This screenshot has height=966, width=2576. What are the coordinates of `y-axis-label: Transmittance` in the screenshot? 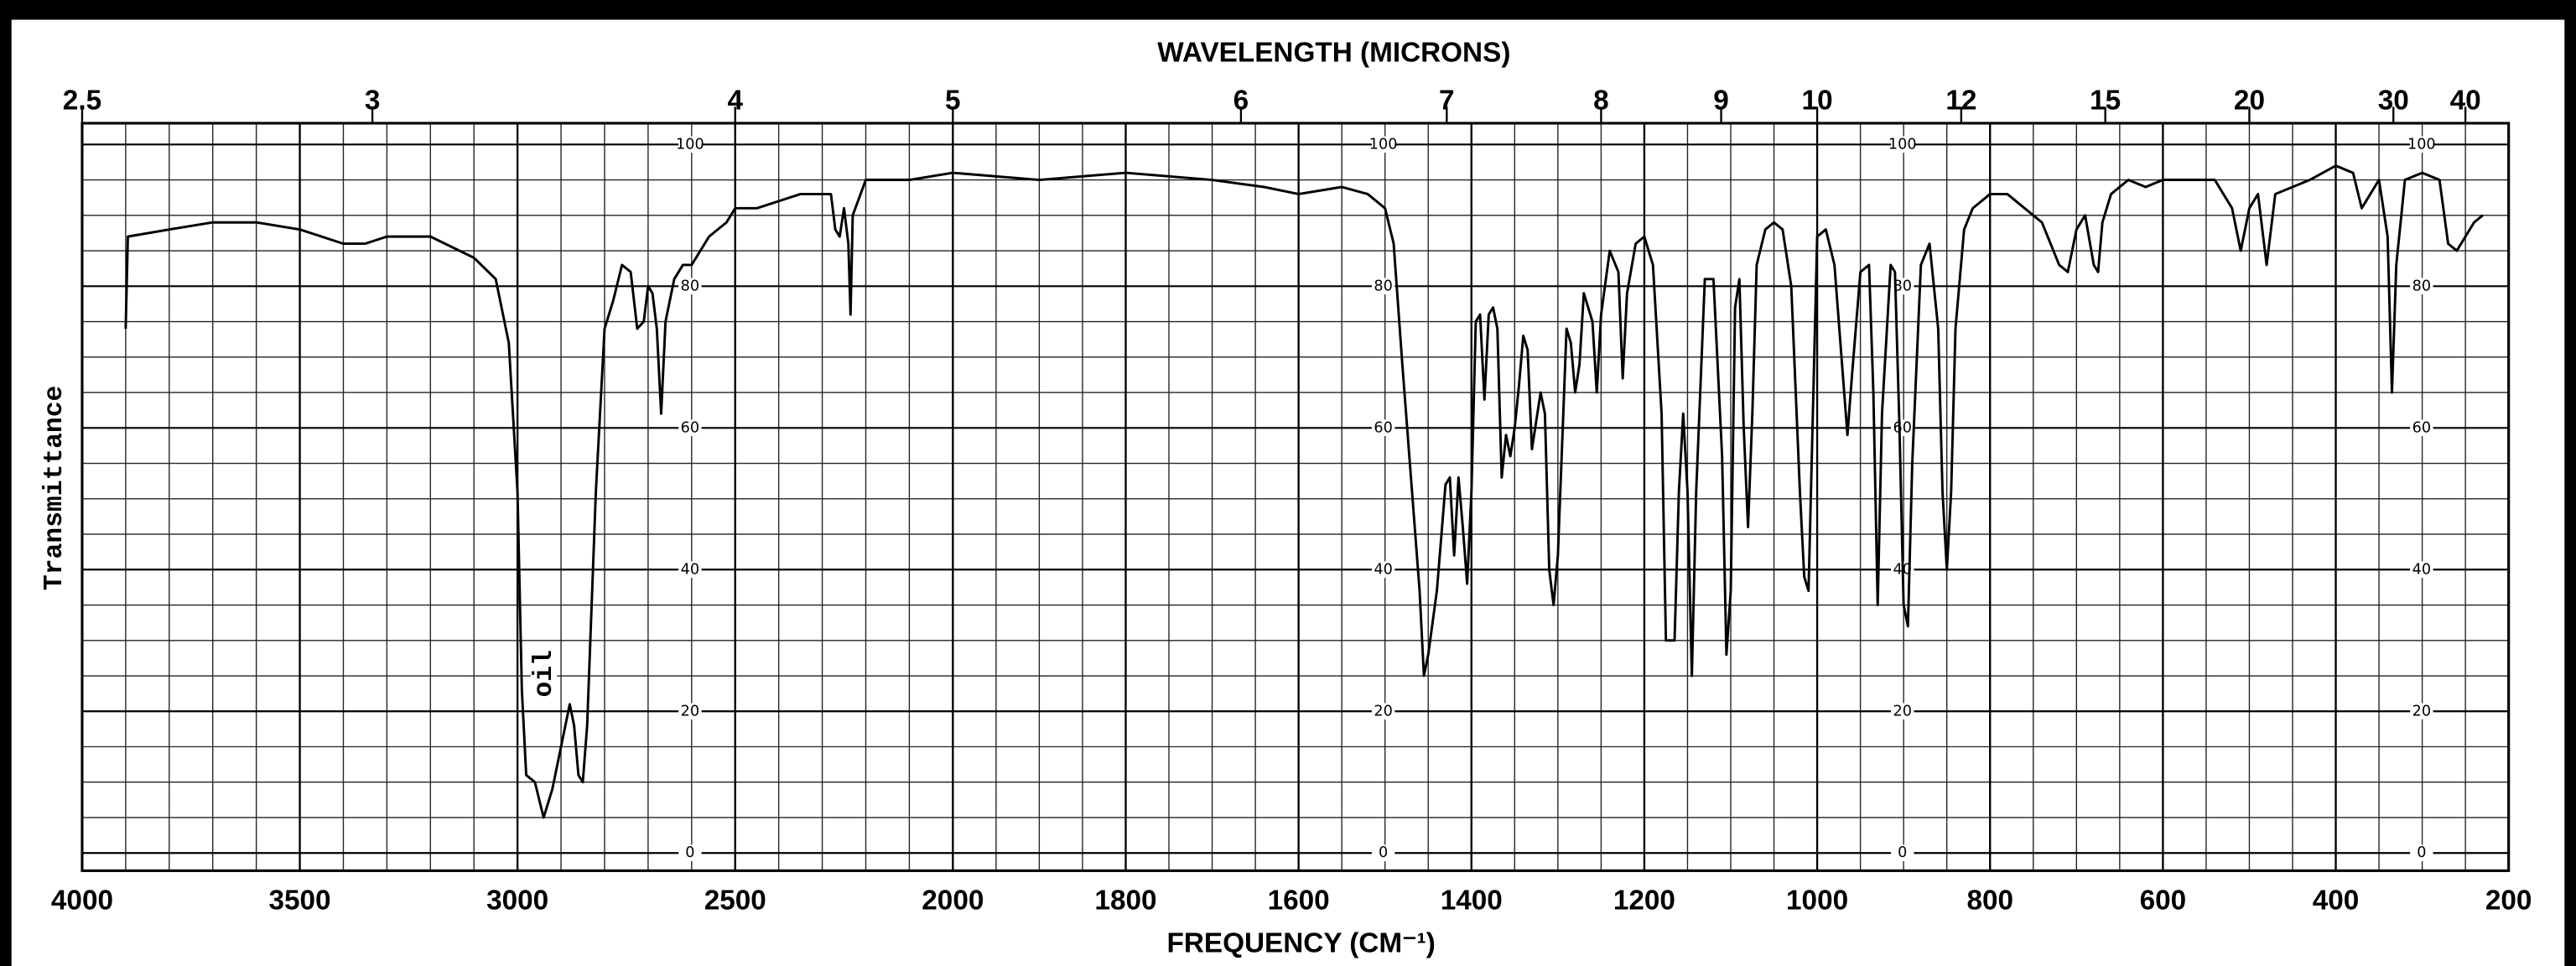 It's located at (55, 488).